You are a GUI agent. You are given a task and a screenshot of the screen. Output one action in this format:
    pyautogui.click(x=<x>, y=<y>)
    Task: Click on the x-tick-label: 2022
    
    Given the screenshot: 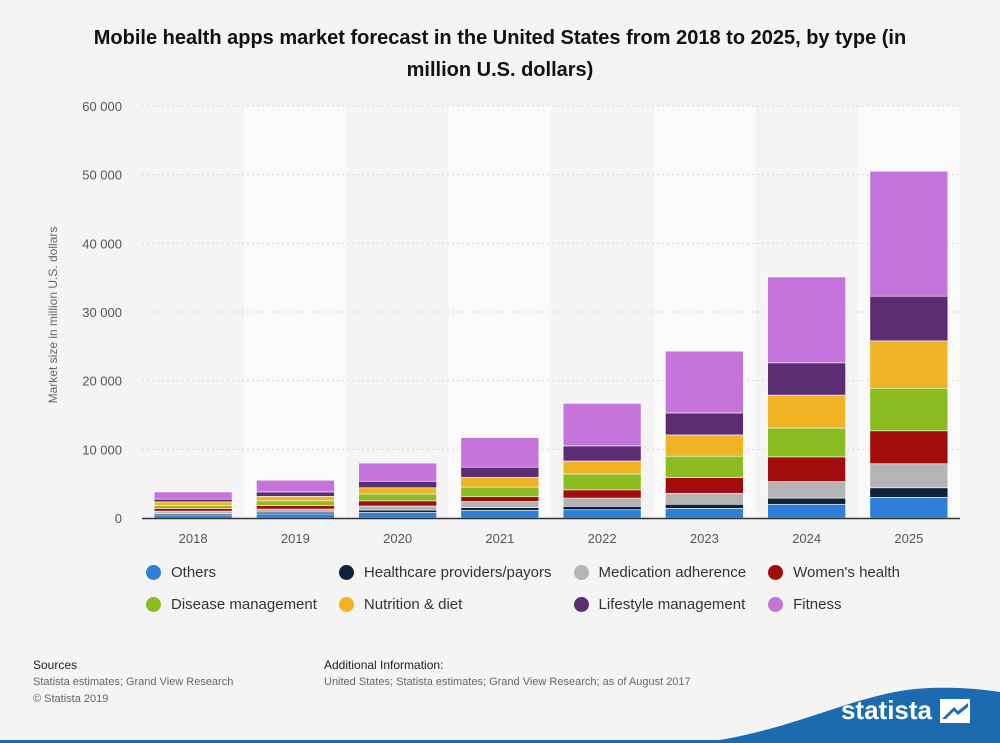 What is the action you would take?
    pyautogui.click(x=602, y=538)
    